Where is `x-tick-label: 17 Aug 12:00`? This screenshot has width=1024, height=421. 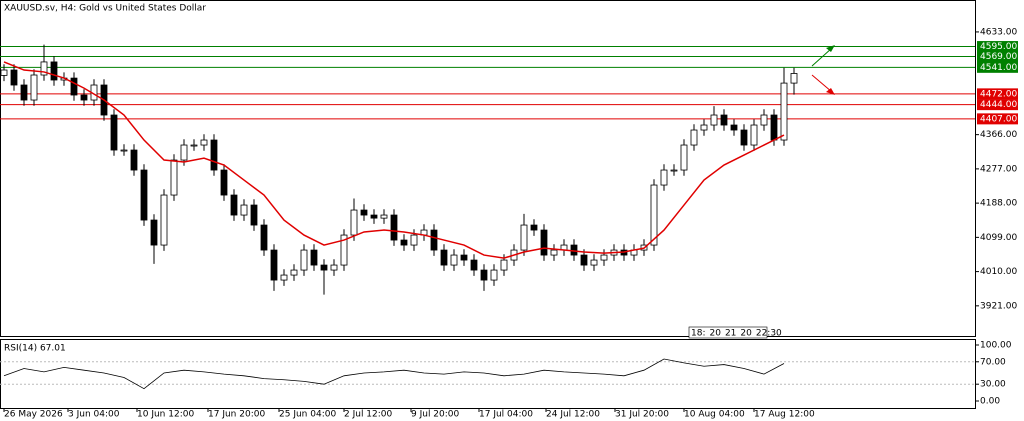 x-tick-label: 17 Aug 12:00 is located at coordinates (784, 415).